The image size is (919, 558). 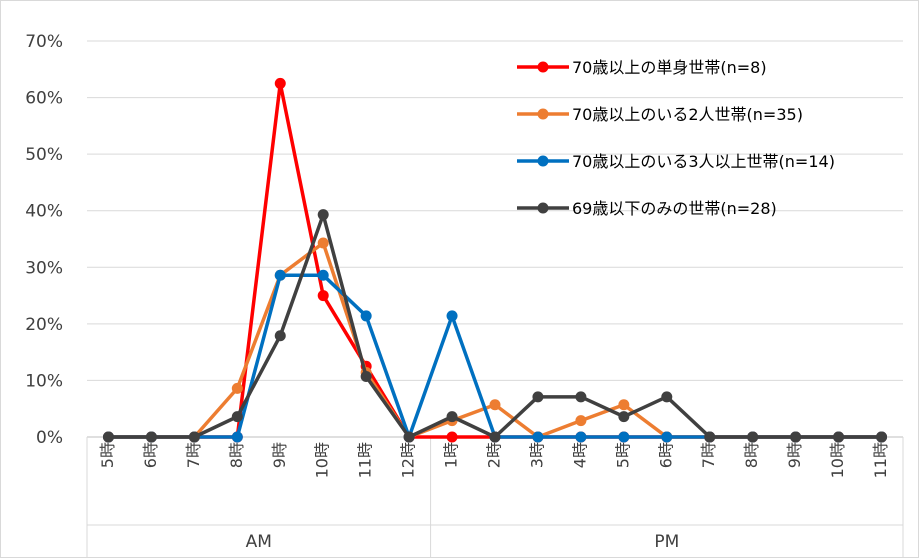 What do you see at coordinates (44, 155) in the screenshot?
I see `y-tick-label: 50%` at bounding box center [44, 155].